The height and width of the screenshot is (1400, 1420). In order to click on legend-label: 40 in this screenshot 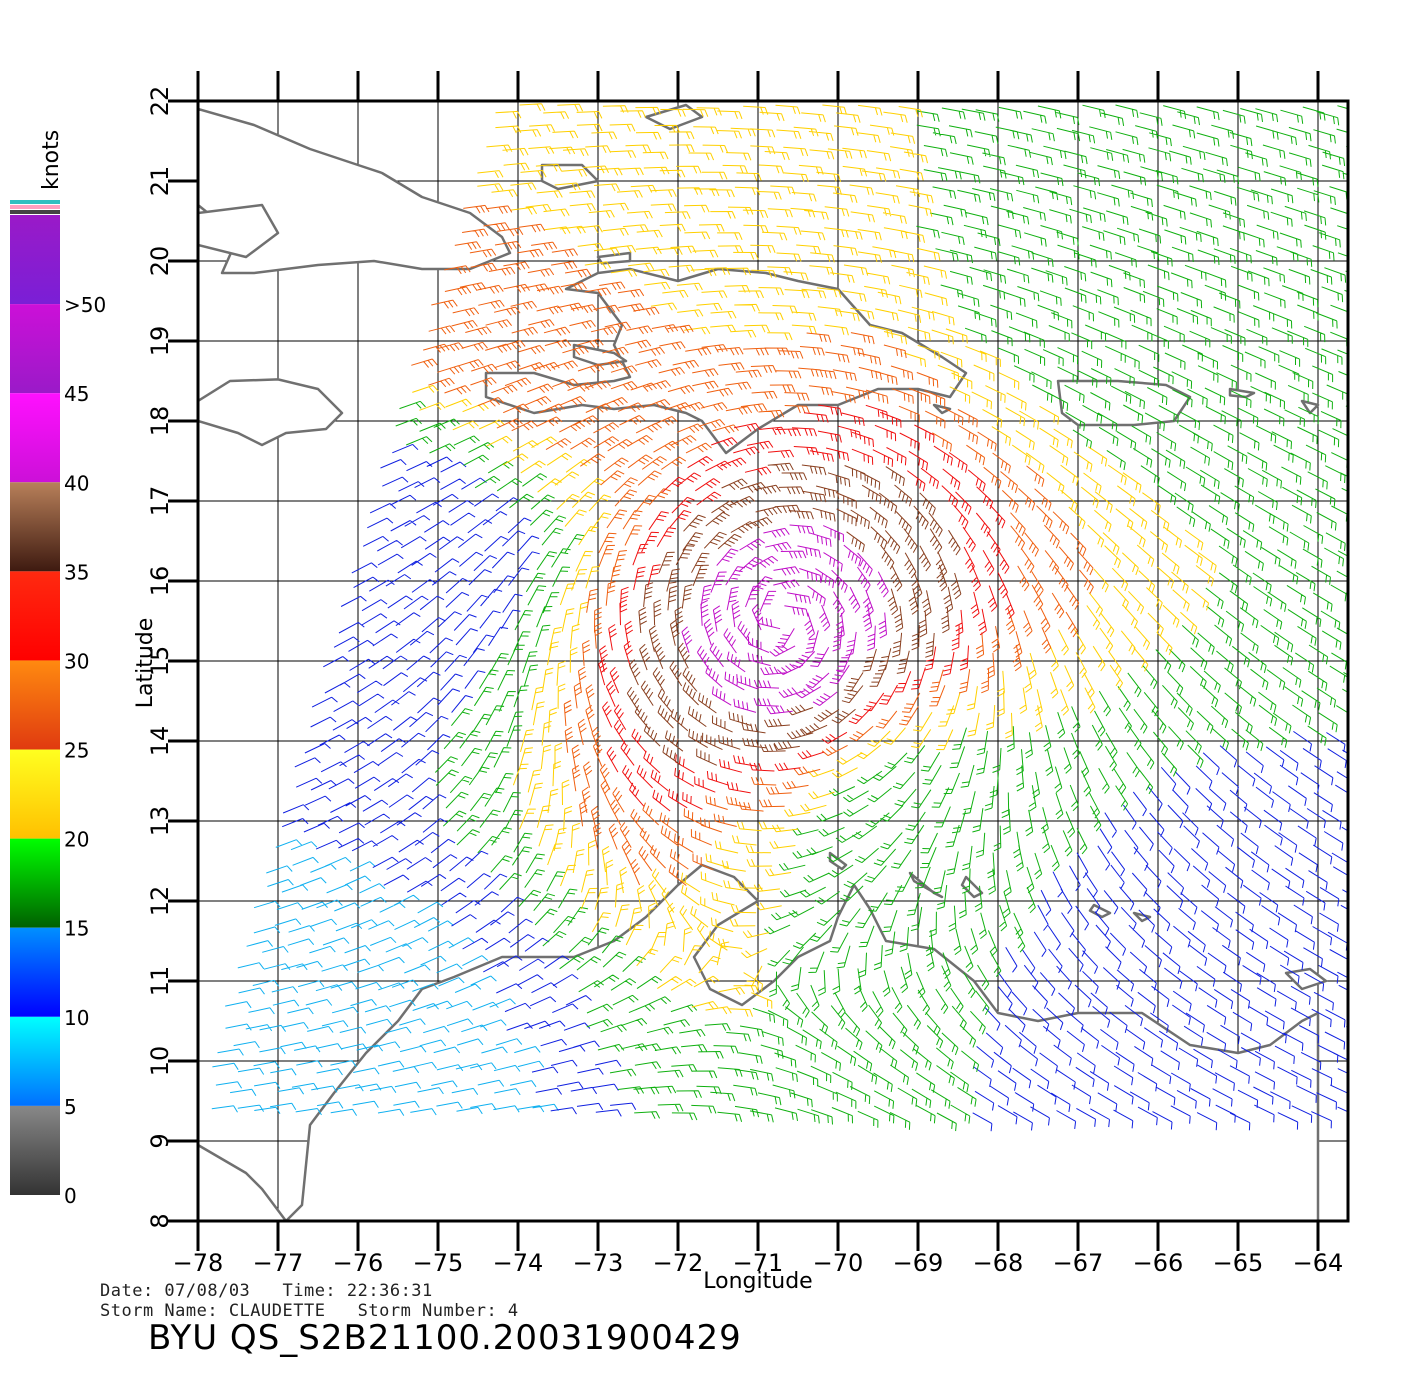, I will do `click(76, 483)`.